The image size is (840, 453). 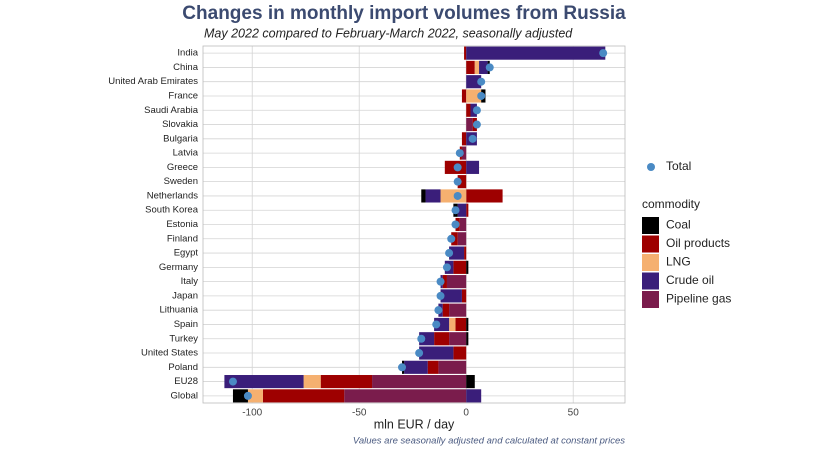 I want to click on x-tick-label: -50, so click(x=359, y=413).